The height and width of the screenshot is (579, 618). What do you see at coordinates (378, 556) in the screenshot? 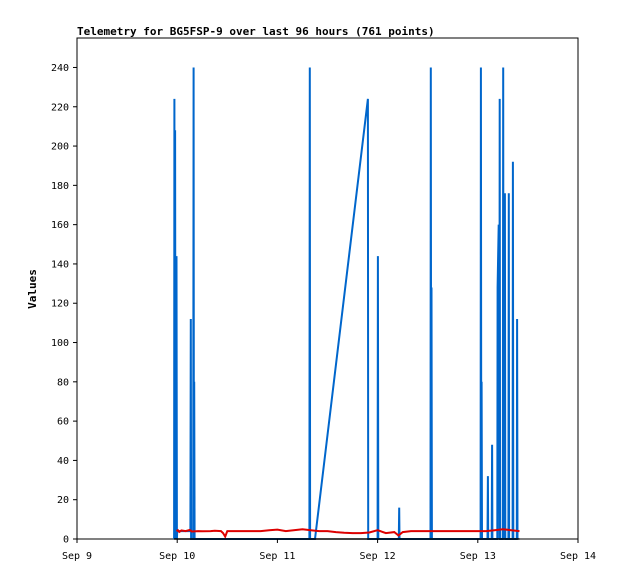
I see `x-tick-label-3: Sep 12` at bounding box center [378, 556].